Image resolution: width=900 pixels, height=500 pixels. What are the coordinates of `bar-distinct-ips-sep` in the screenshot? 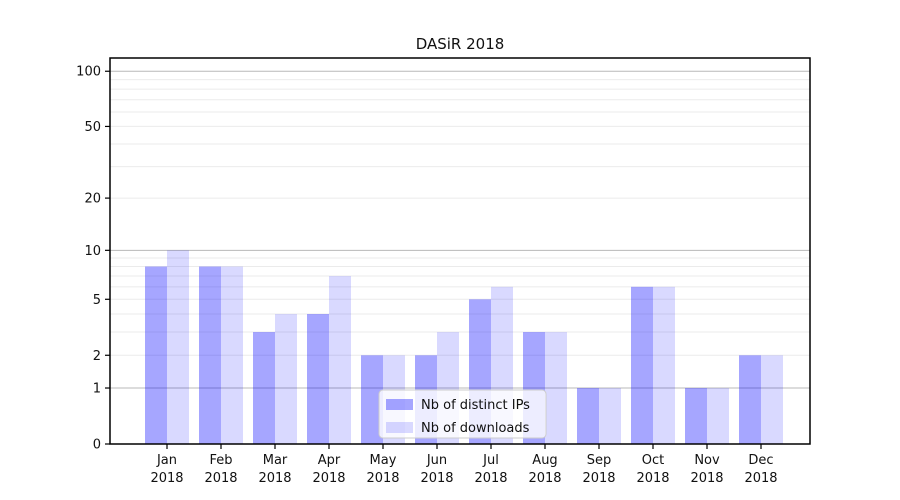 It's located at (588, 416).